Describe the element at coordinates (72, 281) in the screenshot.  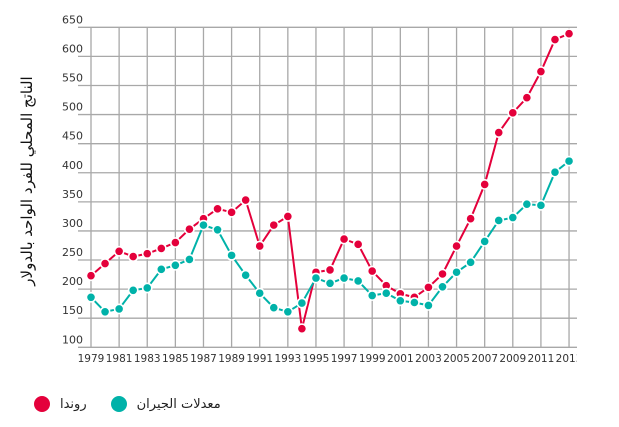
I see `y-tick-label: 200` at that location.